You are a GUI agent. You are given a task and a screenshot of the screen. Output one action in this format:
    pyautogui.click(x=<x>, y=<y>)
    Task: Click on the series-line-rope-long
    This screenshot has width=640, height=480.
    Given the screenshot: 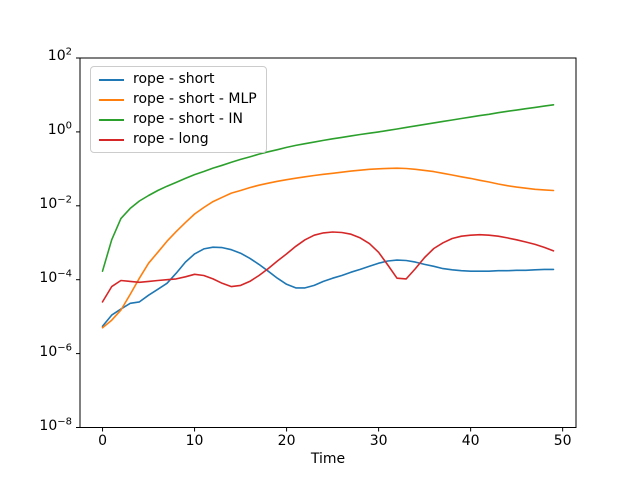 What is the action you would take?
    pyautogui.click(x=328, y=267)
    